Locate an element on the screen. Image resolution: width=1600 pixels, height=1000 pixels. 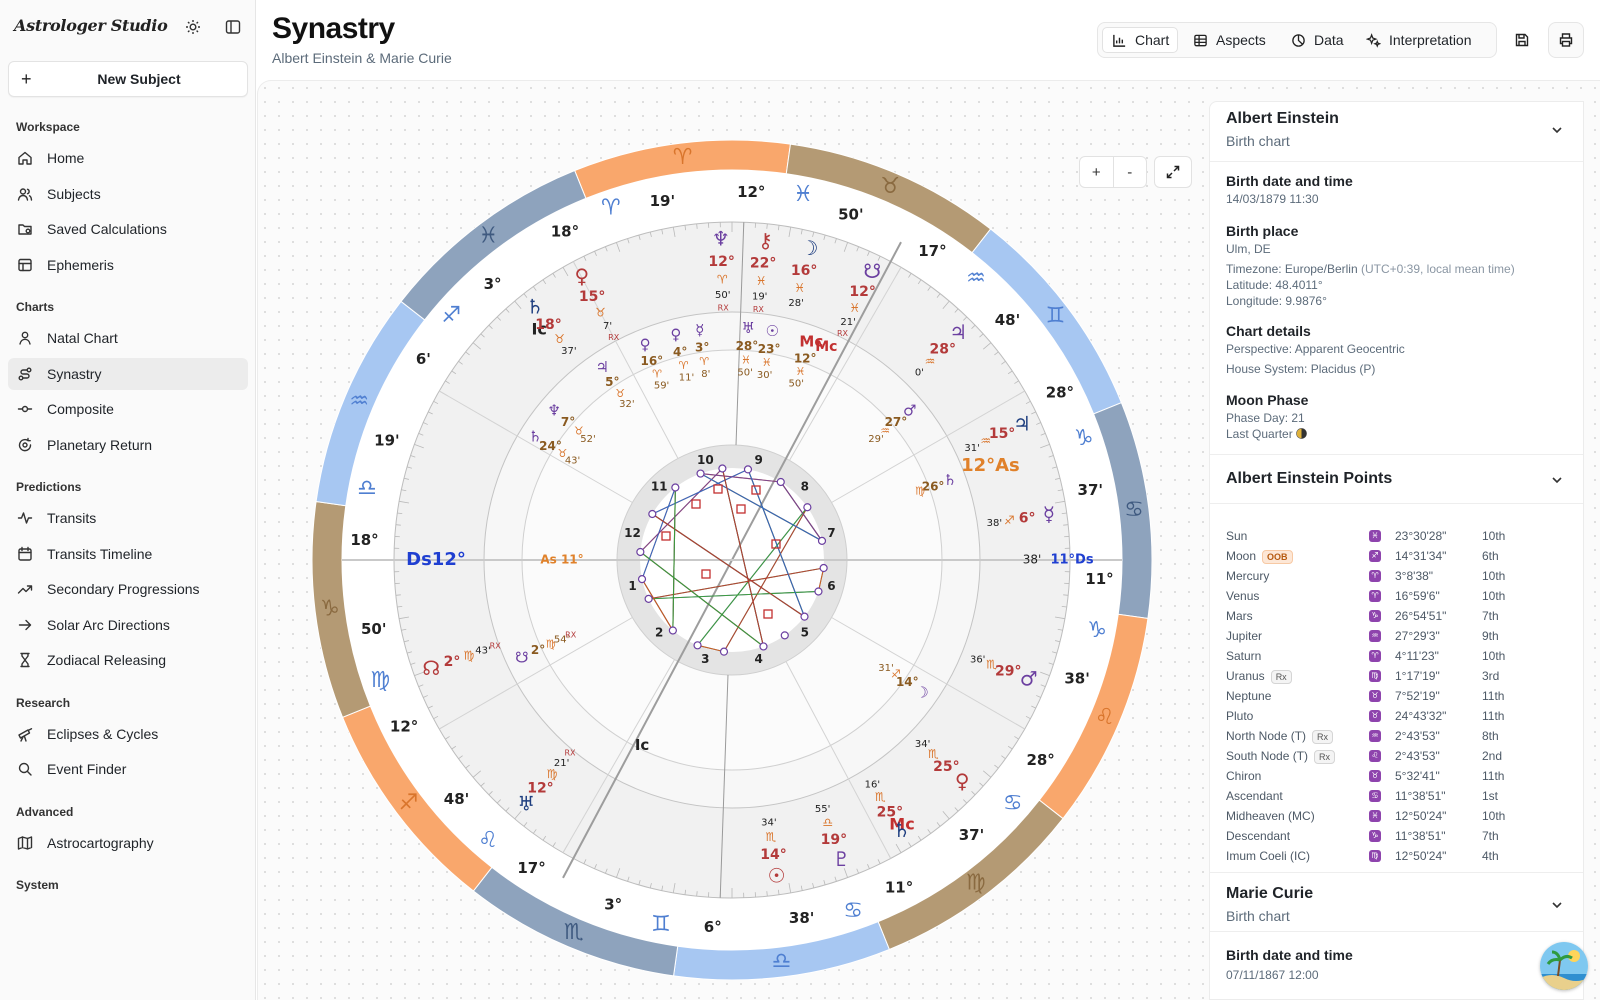
person-a-header: Albert Einstein Birth chart is located at coordinates (1396, 132).